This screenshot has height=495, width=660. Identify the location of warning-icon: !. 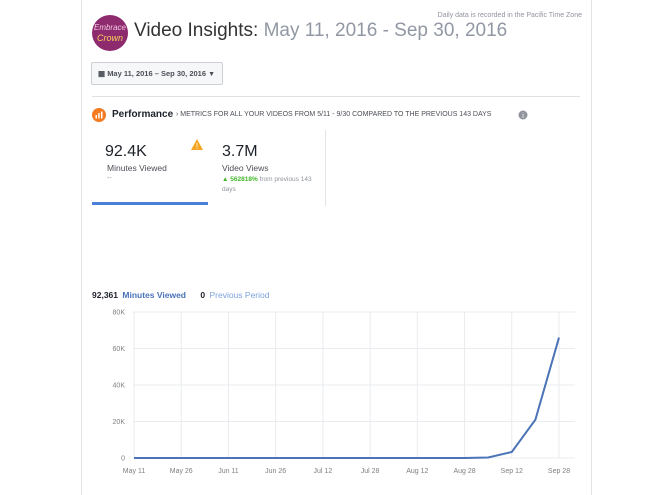
(197, 144).